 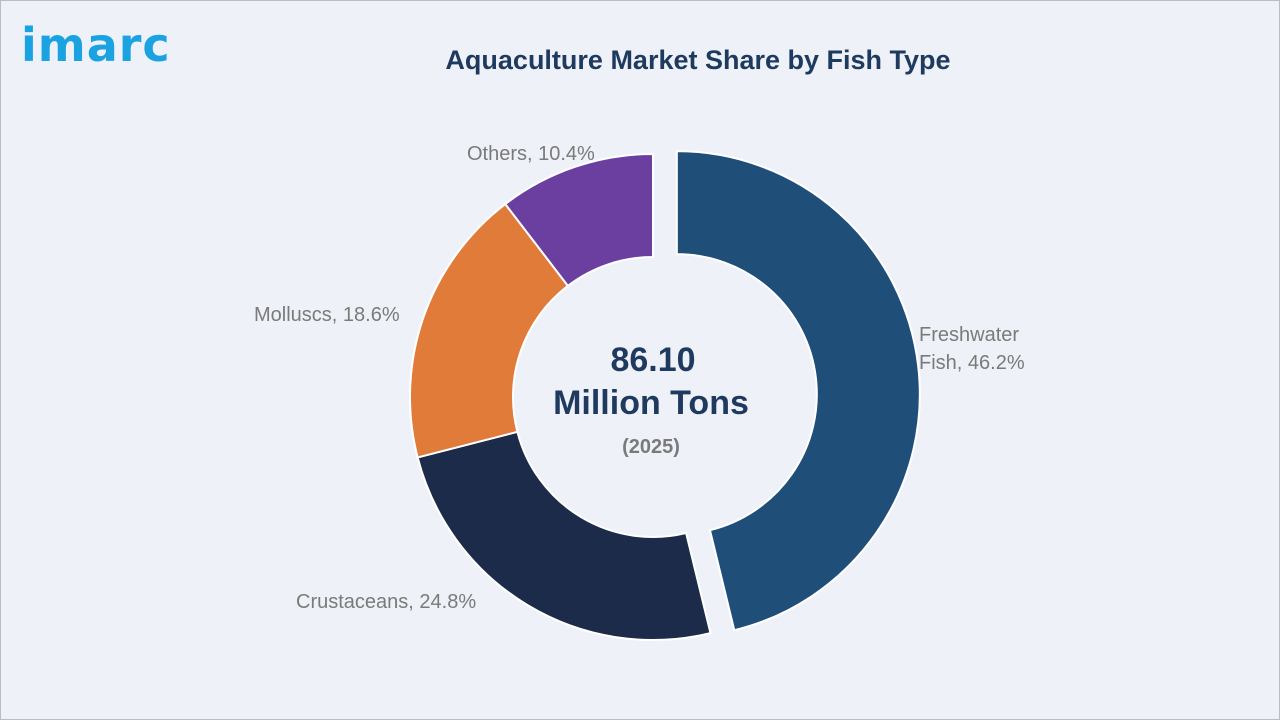 I want to click on imarc-logo: imarc, so click(x=96, y=45).